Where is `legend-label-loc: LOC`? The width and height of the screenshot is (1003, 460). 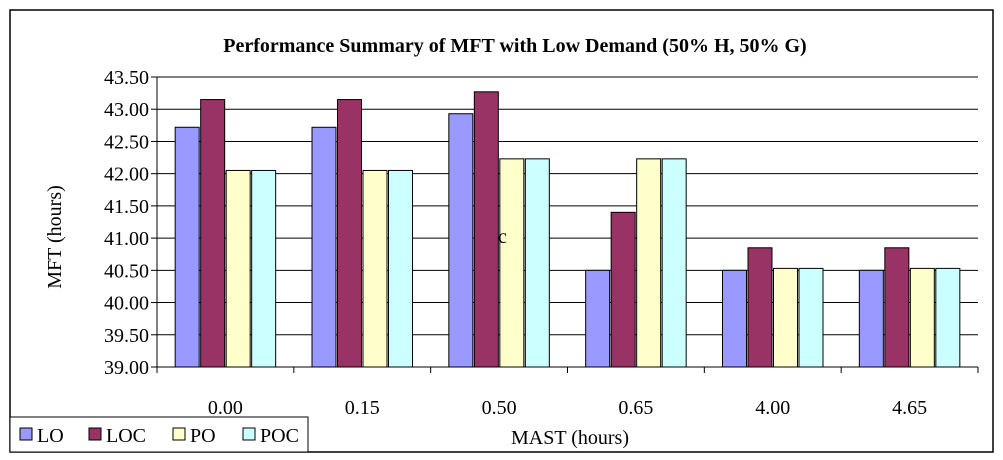 legend-label-loc: LOC is located at coordinates (126, 436).